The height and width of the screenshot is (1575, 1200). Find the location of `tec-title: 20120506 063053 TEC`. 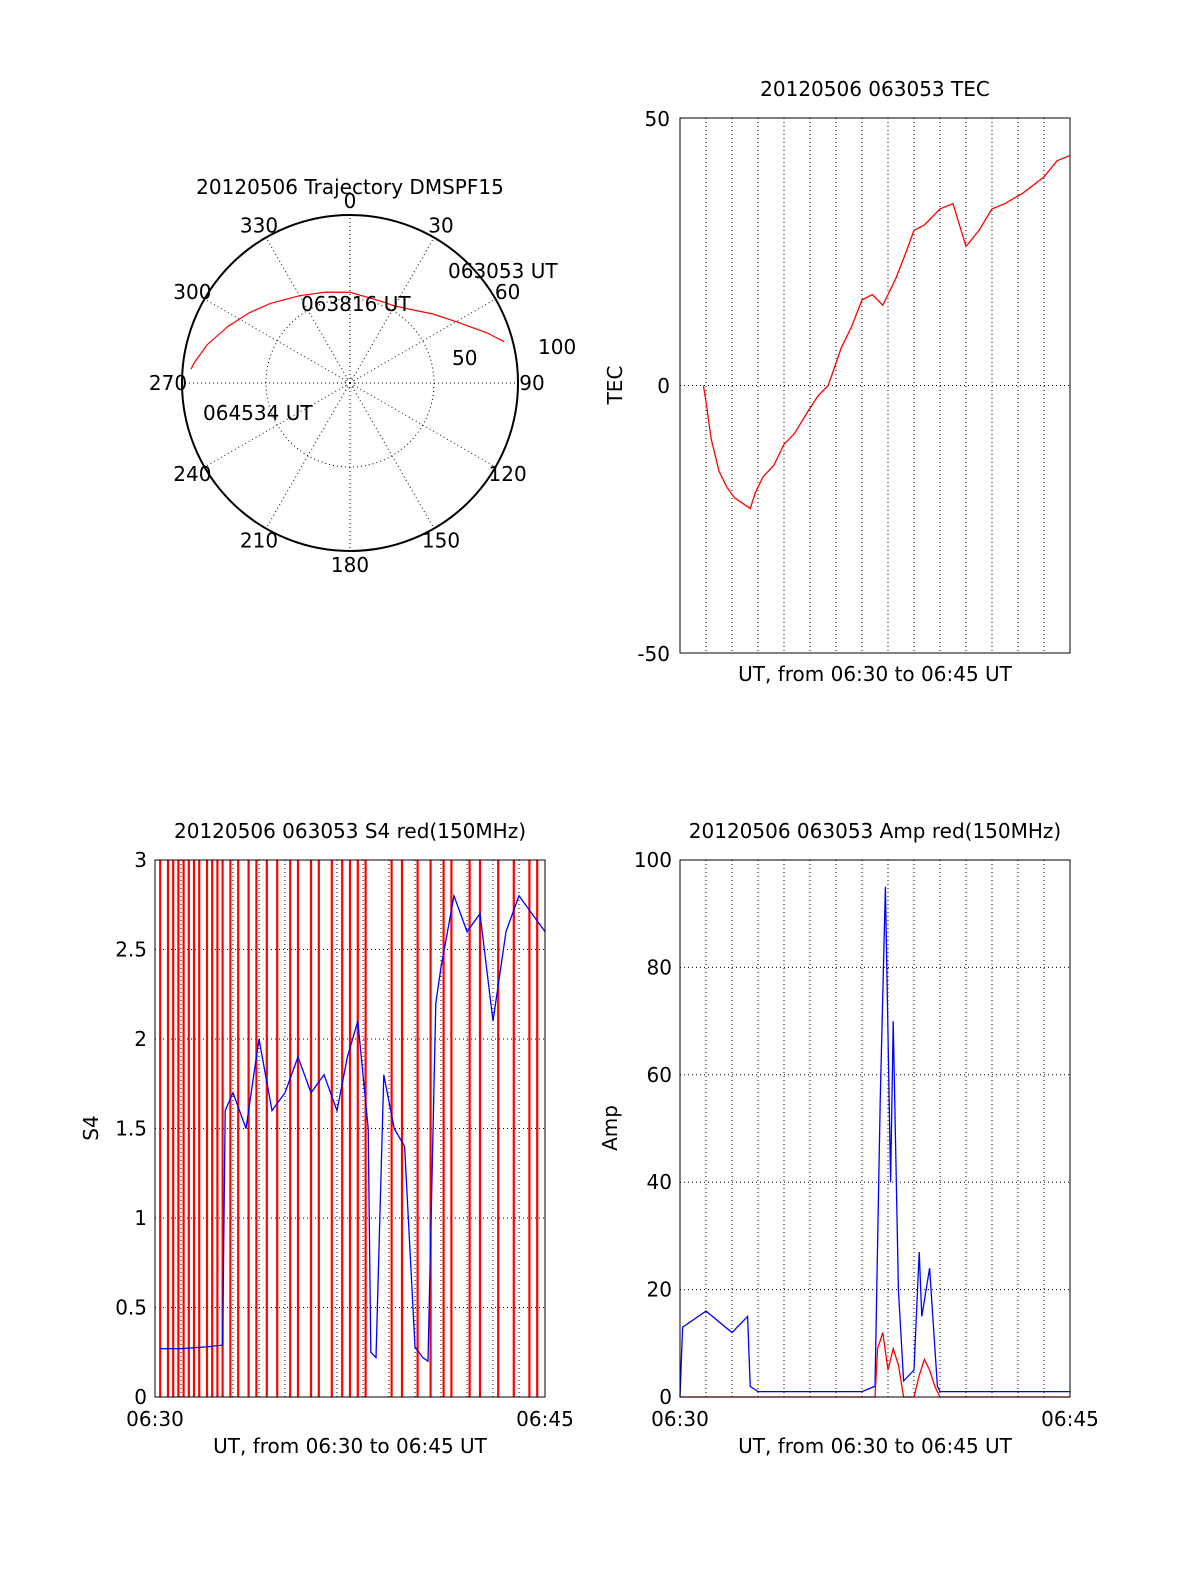

tec-title: 20120506 063053 TEC is located at coordinates (875, 89).